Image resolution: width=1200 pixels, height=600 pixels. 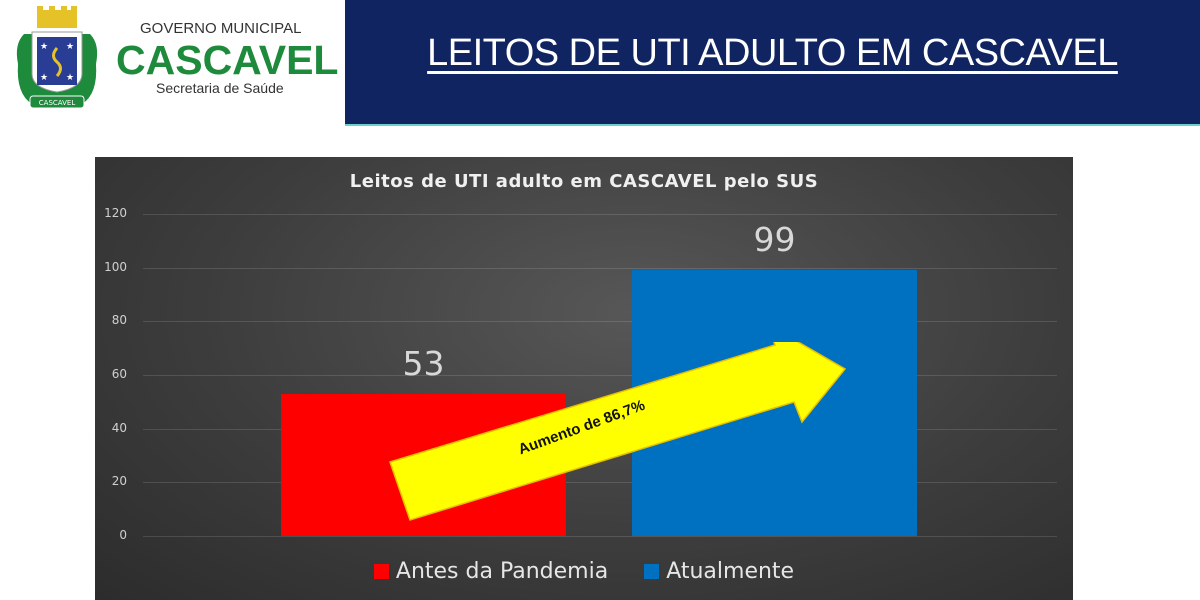 I want to click on title-banner: LEITOS DE UTI ADULTO EM CASCAVEL, so click(x=772, y=63).